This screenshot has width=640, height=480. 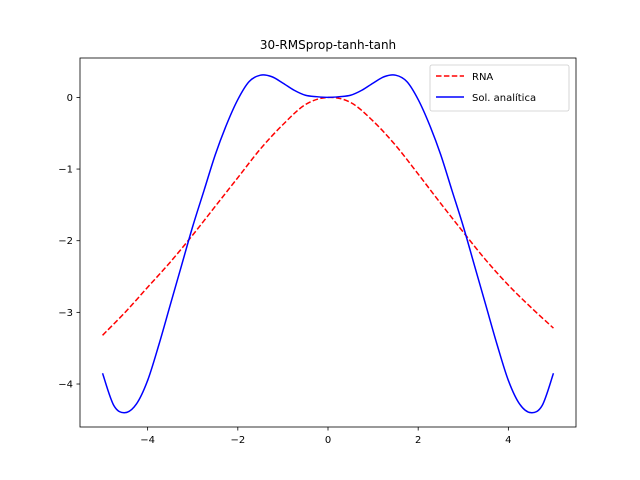 I want to click on x-tick-label: 4, so click(x=508, y=440).